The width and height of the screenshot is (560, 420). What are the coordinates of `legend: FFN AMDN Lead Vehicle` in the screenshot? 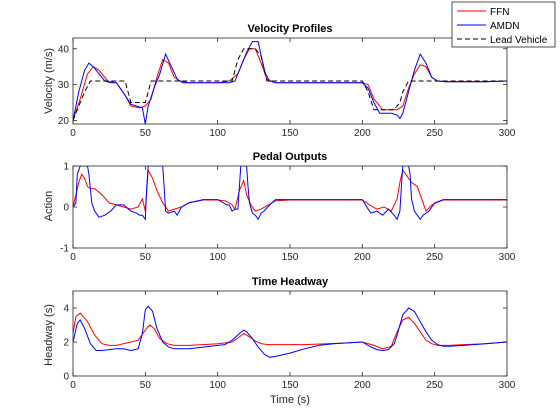 It's located at (503, 24).